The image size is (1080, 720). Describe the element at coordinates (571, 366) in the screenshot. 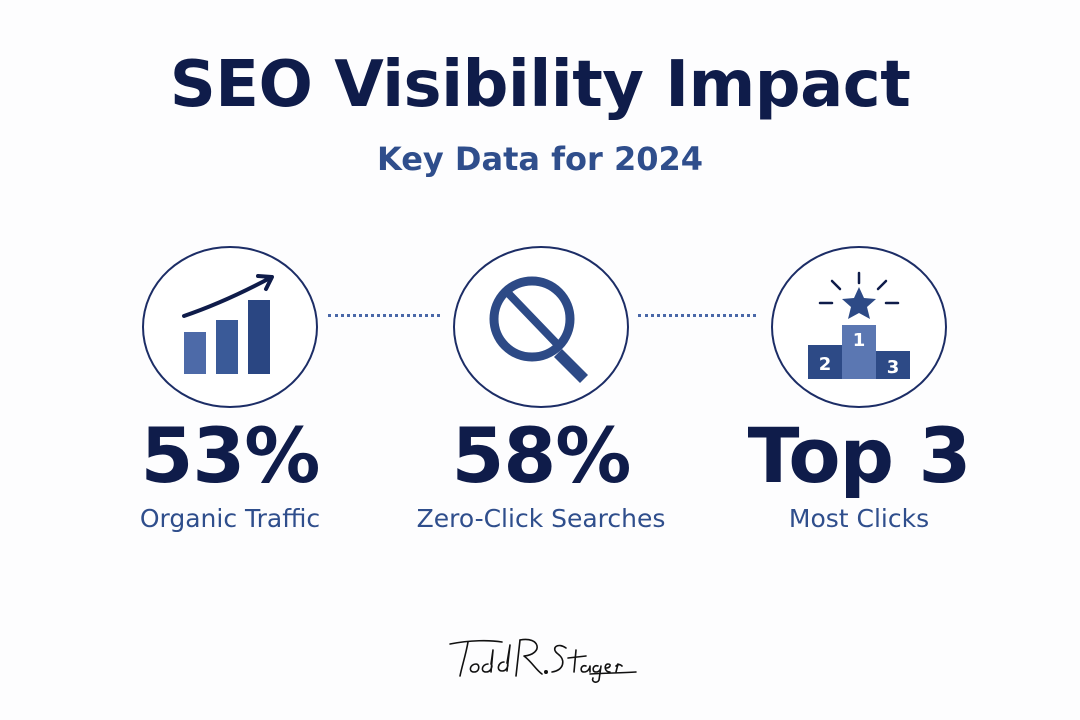

I see `handle` at that location.